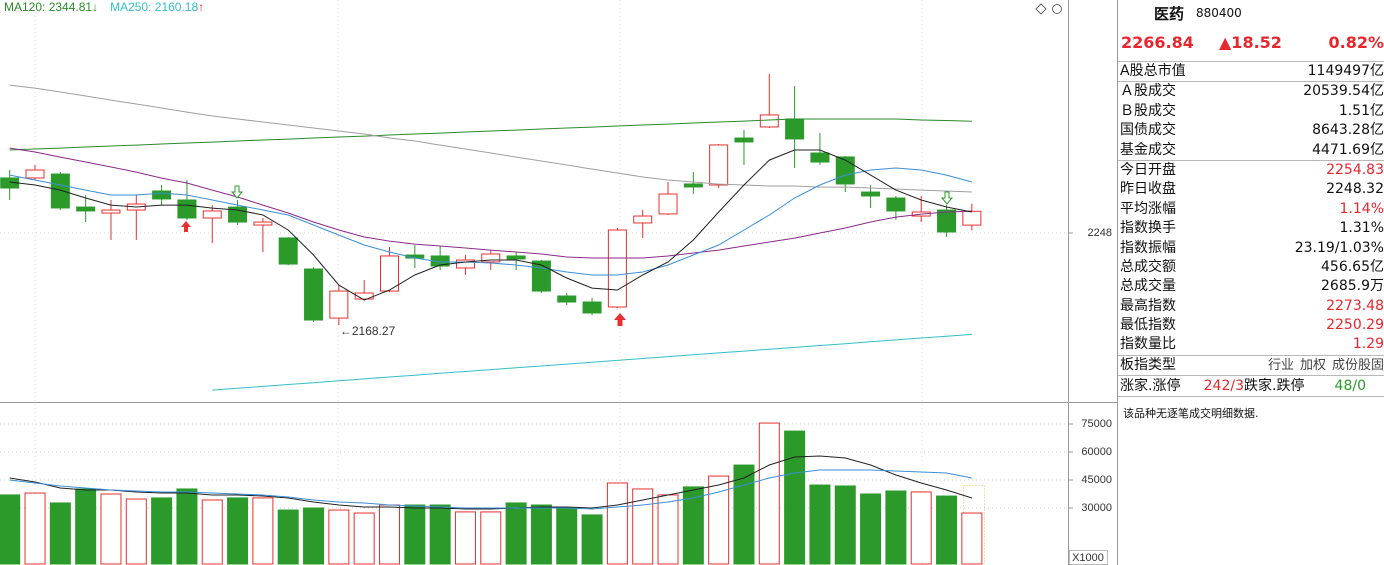  Describe the element at coordinates (186, 226) in the screenshot. I see `buy-signal` at that location.